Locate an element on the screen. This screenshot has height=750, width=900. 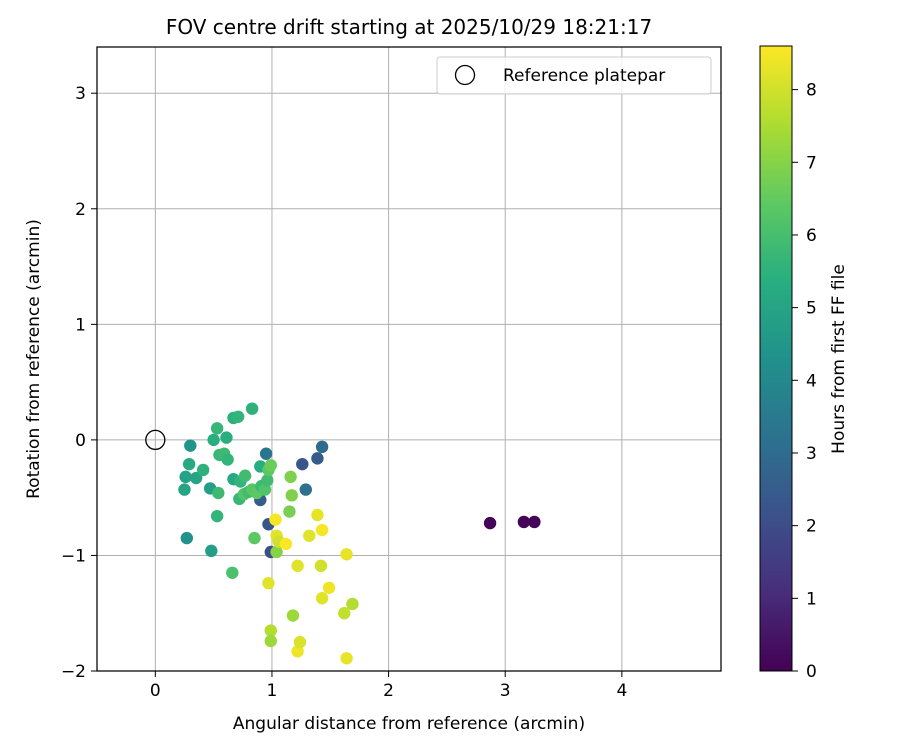
colorbar-label: Hours from first FF file is located at coordinates (839, 359).